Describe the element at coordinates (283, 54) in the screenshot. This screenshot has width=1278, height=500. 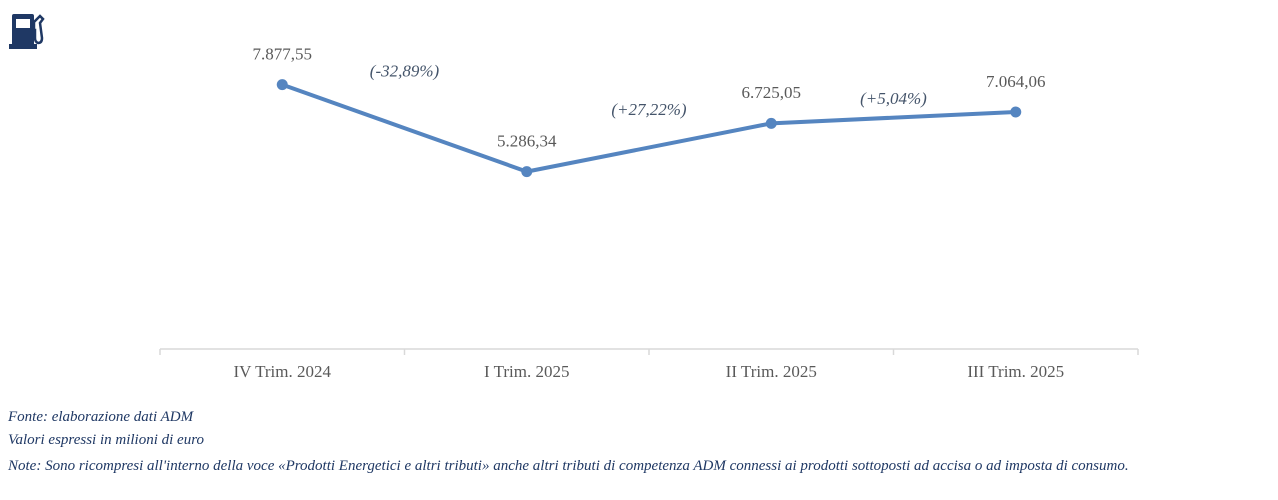
I see `data-label: 7.877,55` at that location.